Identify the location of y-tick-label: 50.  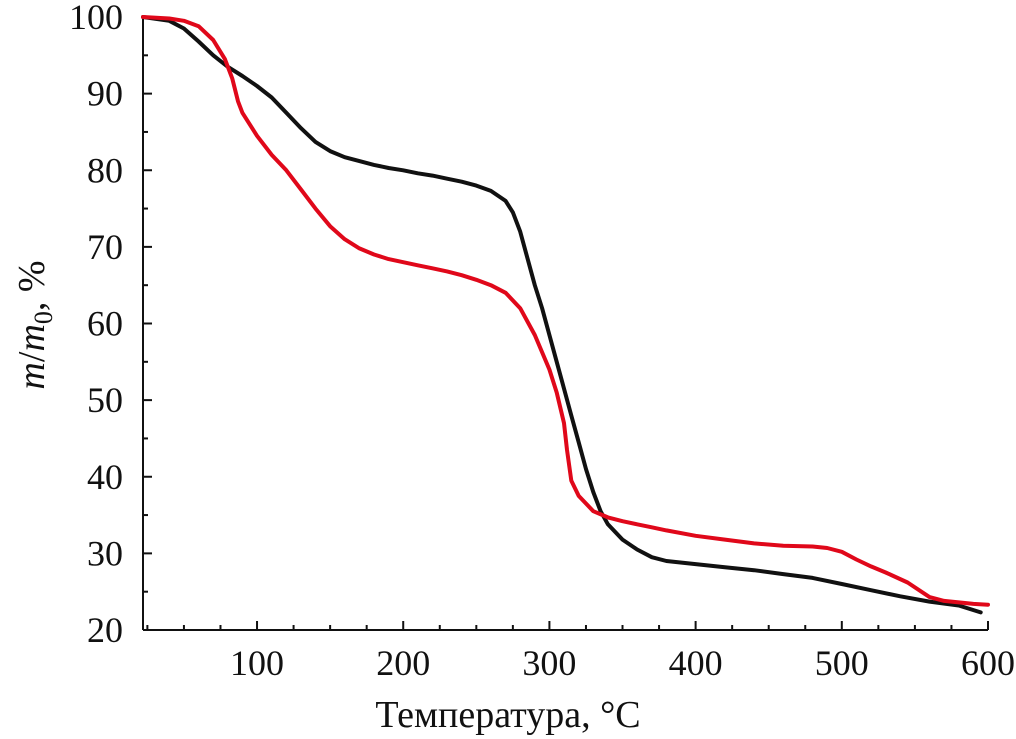
(105, 400).